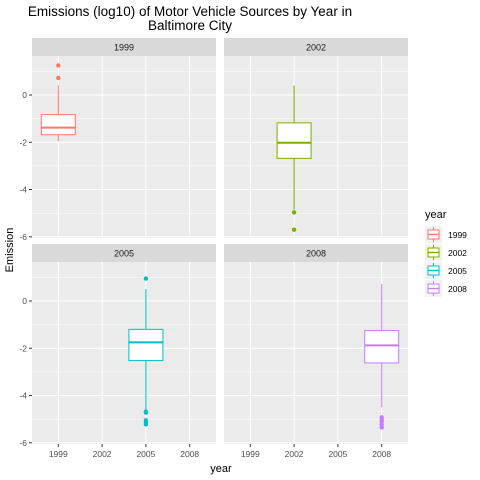  What do you see at coordinates (190, 25) in the screenshot?
I see `chart-title-line-2: Baltimore City` at bounding box center [190, 25].